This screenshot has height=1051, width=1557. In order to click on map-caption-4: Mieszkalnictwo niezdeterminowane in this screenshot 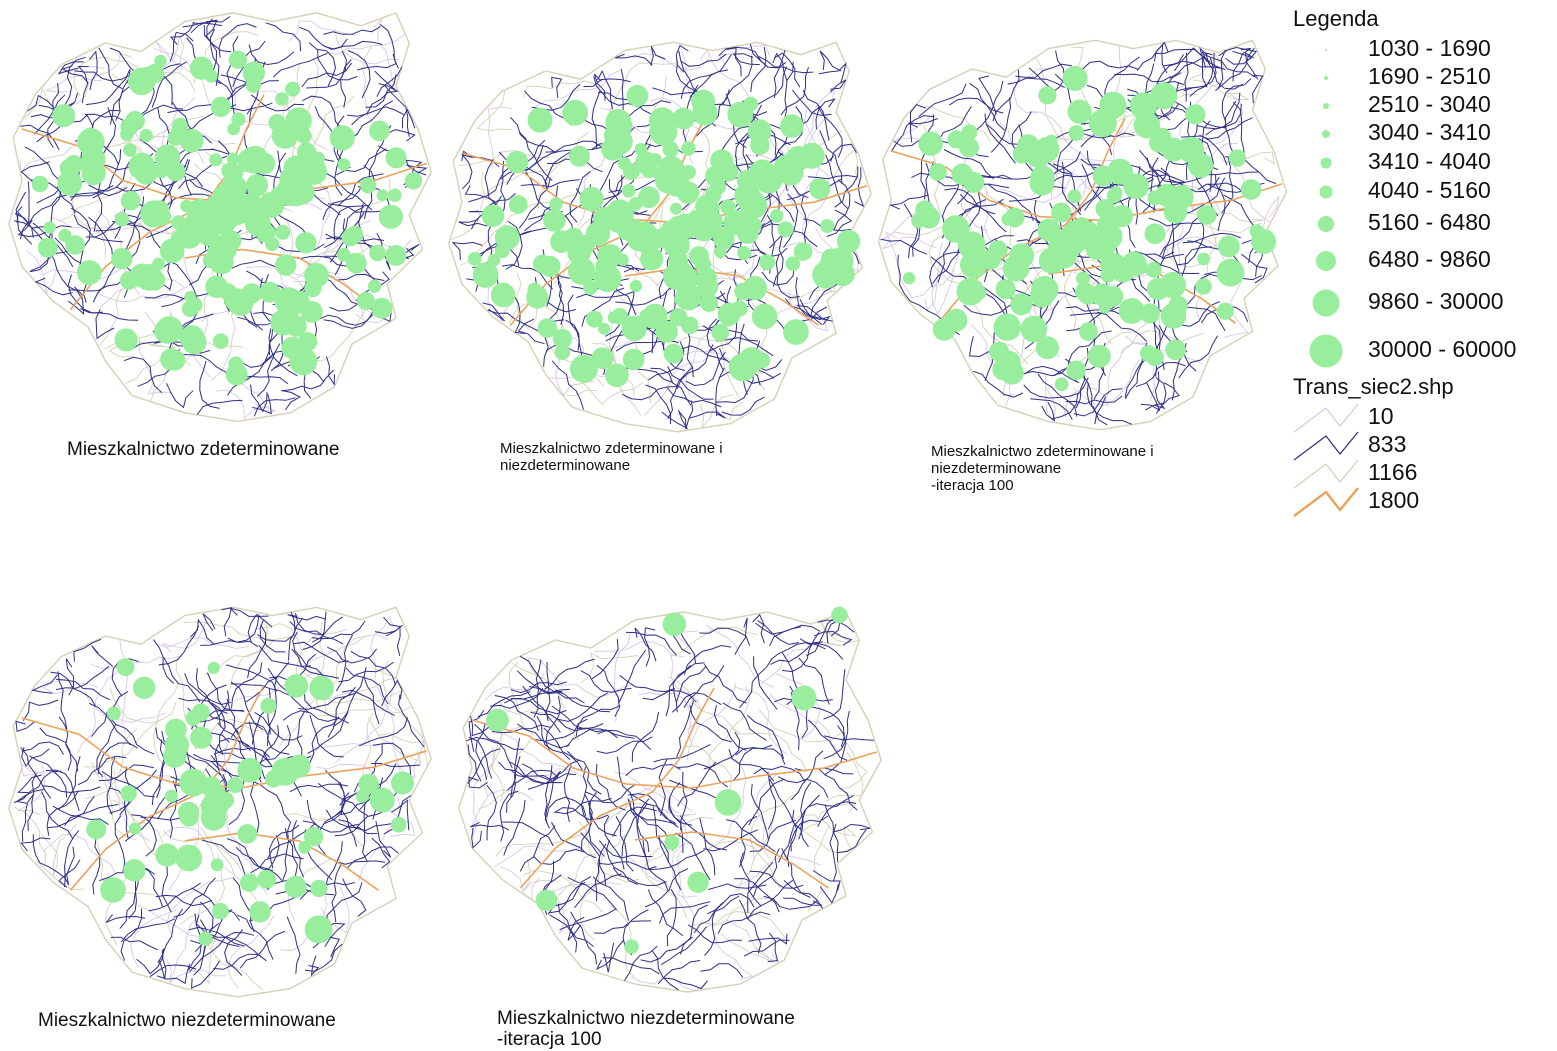, I will do `click(187, 1020)`.